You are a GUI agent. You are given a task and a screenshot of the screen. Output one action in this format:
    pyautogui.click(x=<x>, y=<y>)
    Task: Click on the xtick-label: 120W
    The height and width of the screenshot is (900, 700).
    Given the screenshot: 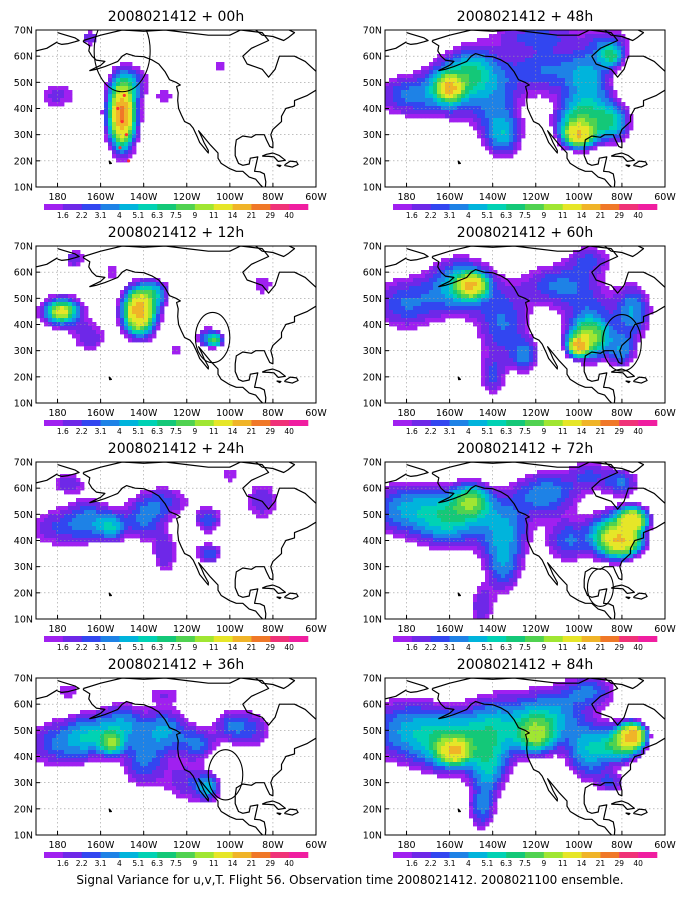 What is the action you would take?
    pyautogui.click(x=536, y=629)
    